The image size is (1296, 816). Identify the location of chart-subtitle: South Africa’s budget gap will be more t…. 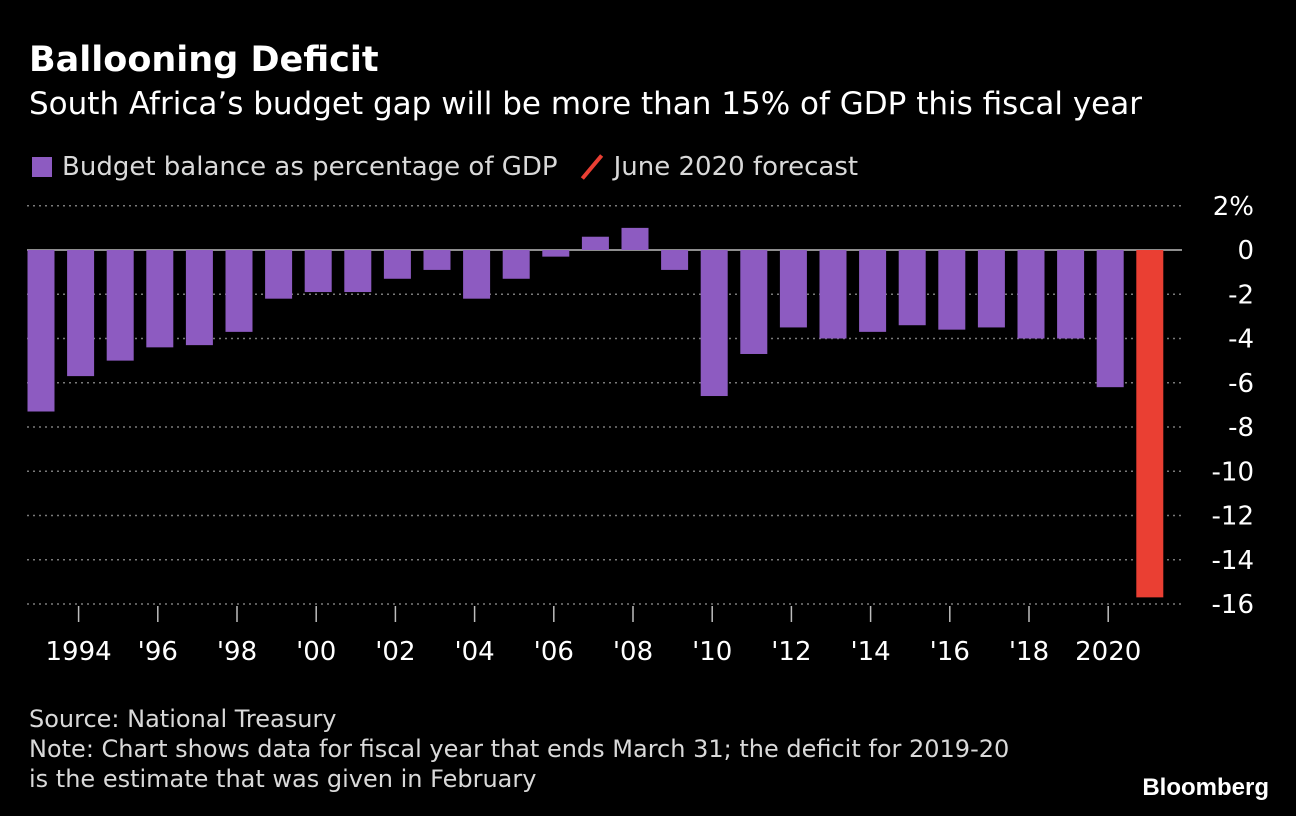
(585, 104).